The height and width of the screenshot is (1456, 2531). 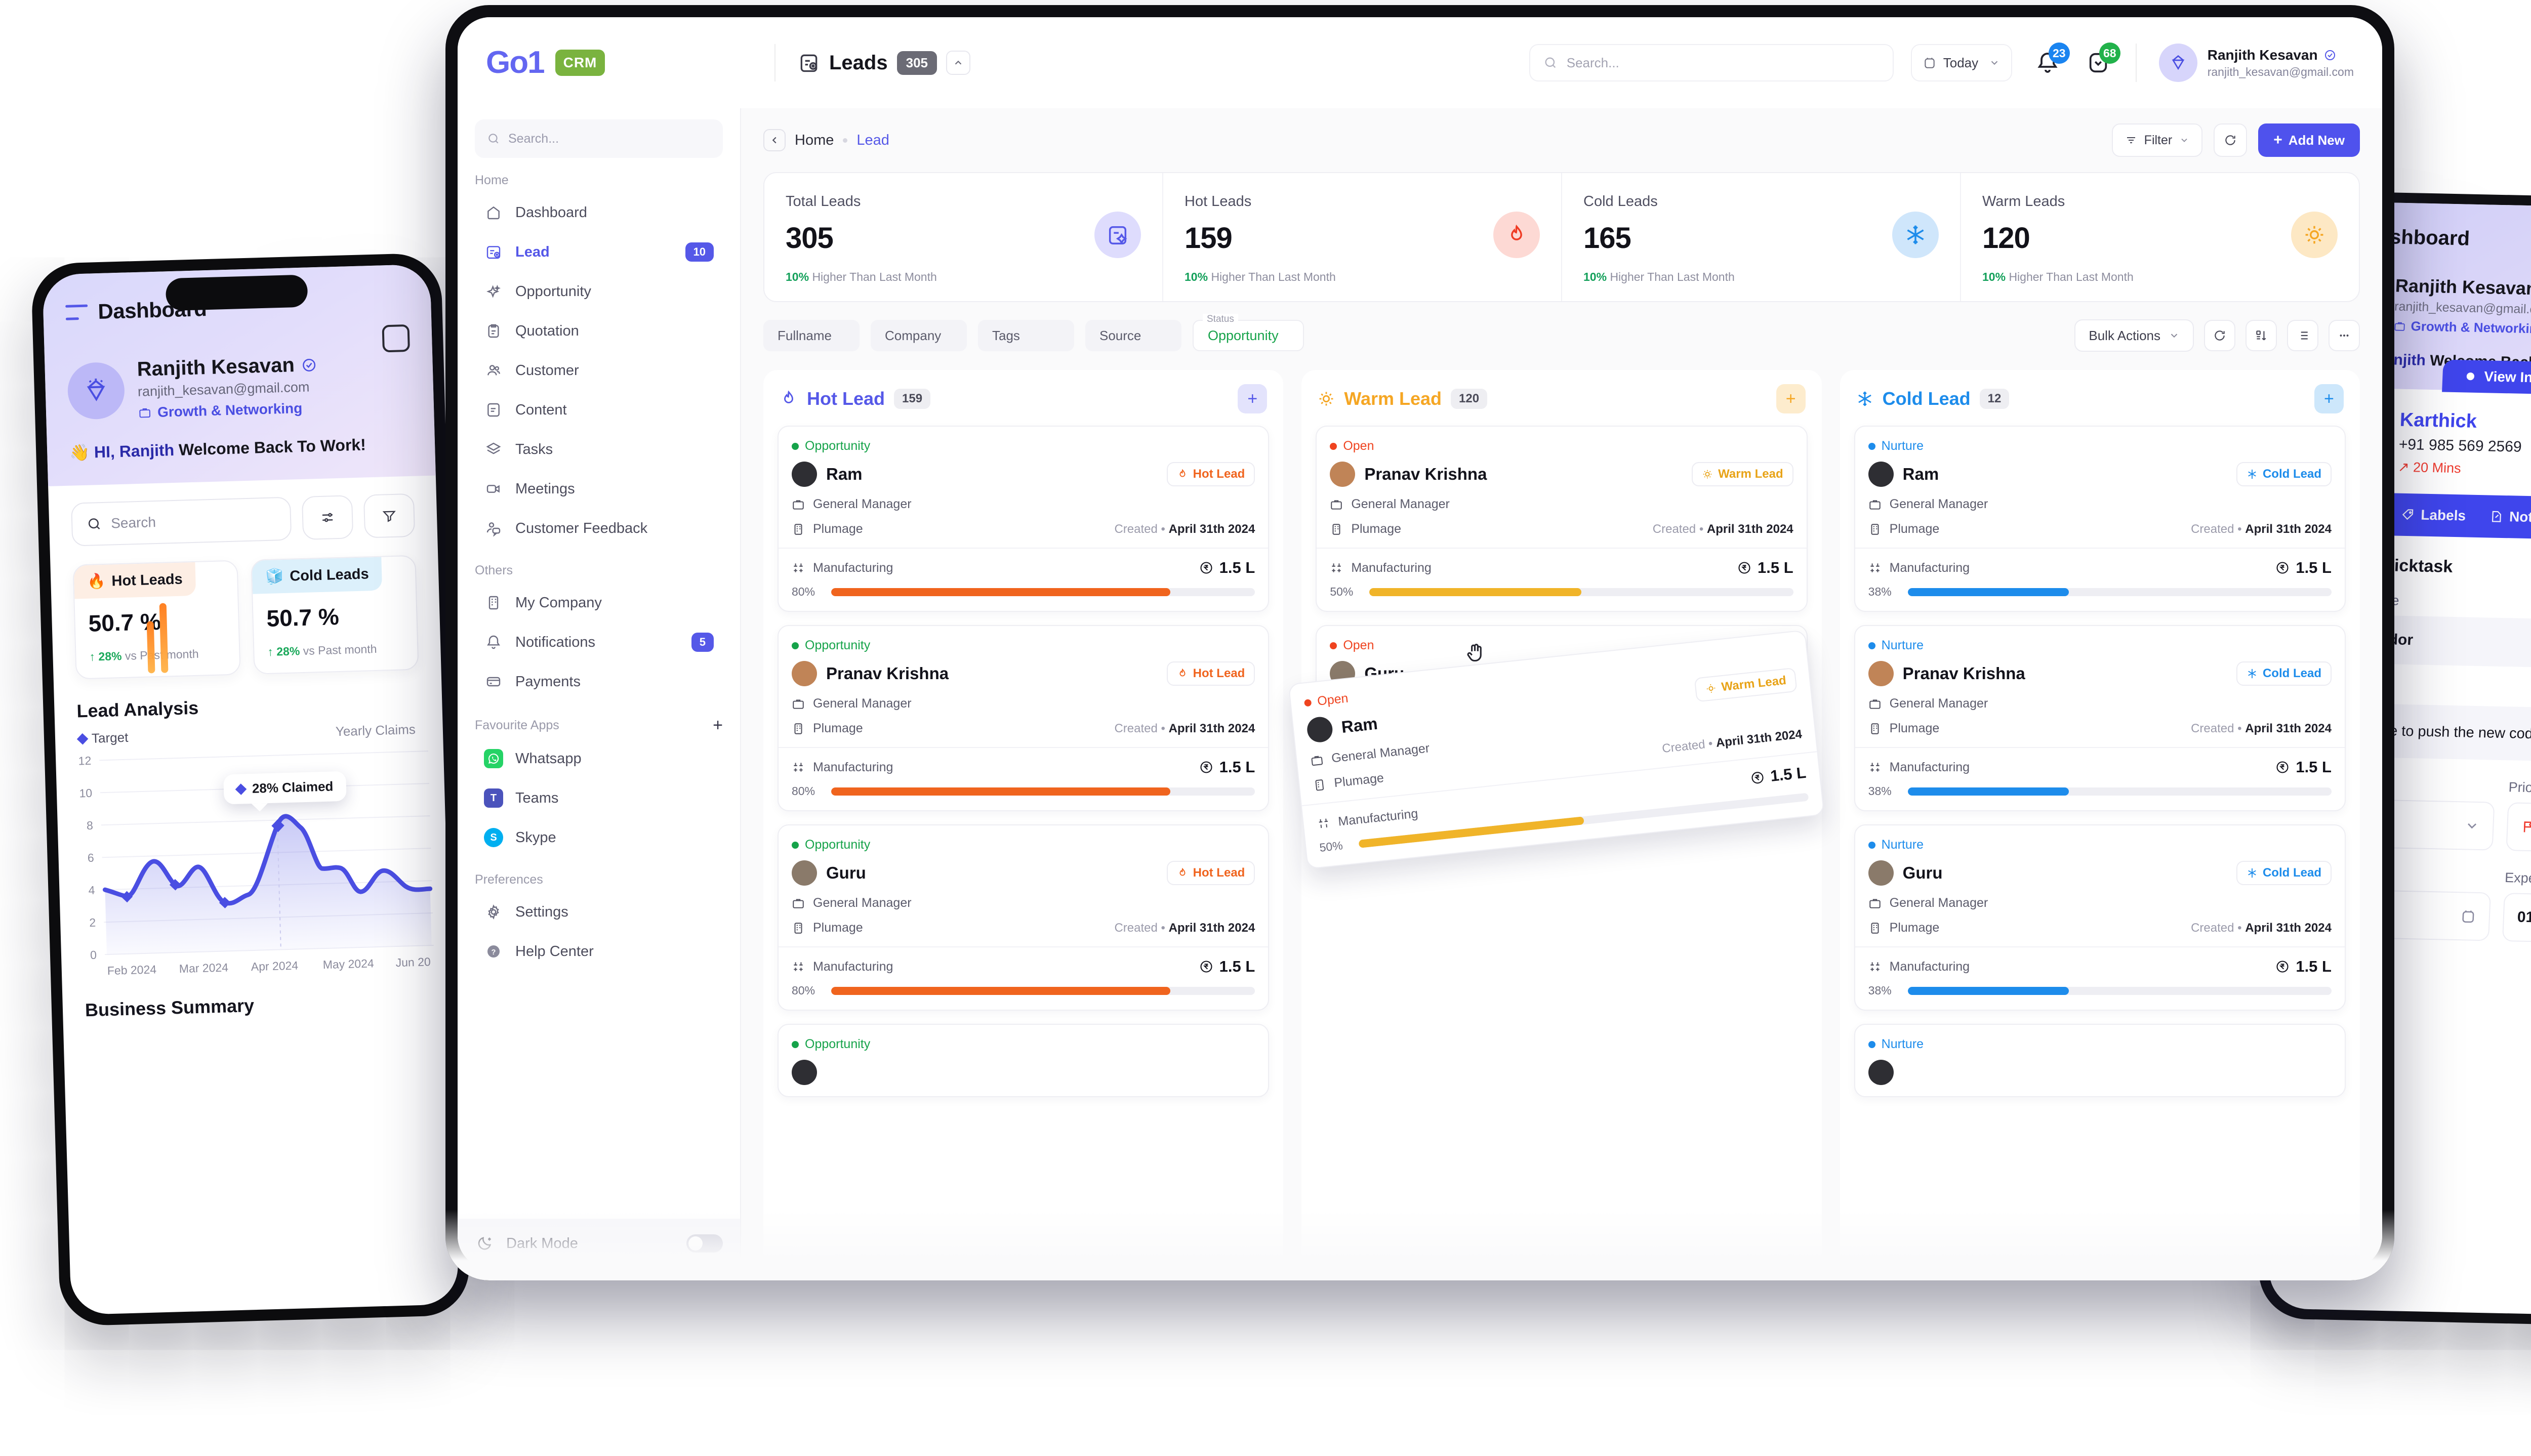 What do you see at coordinates (181, 522) in the screenshot?
I see `search-input: Search` at bounding box center [181, 522].